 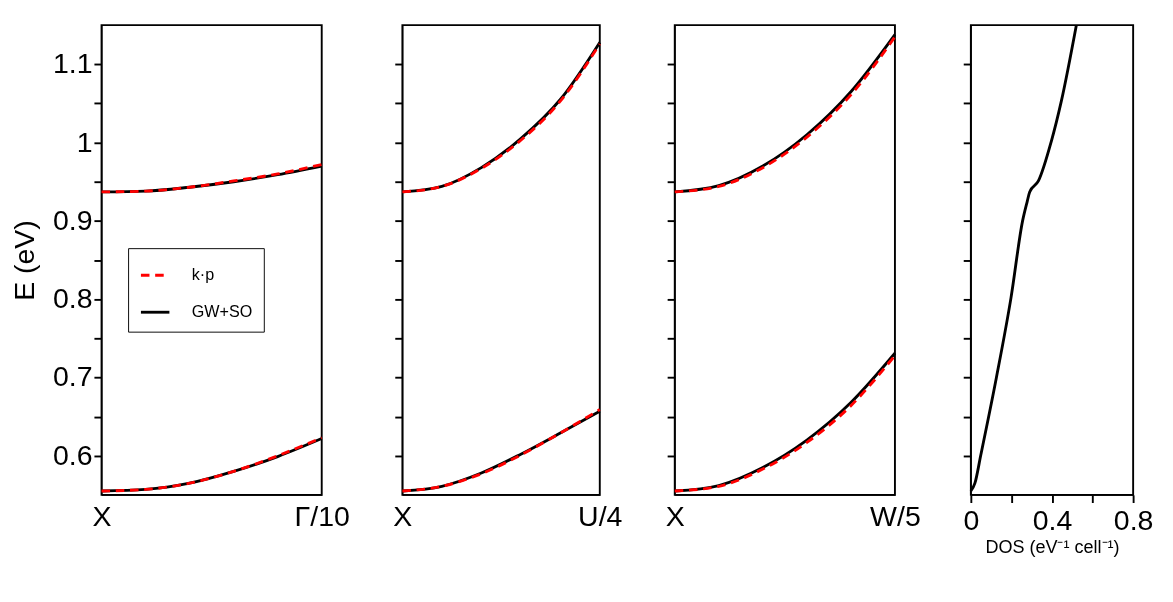 What do you see at coordinates (1052, 519) in the screenshot?
I see `x-tick-label: 0.4` at bounding box center [1052, 519].